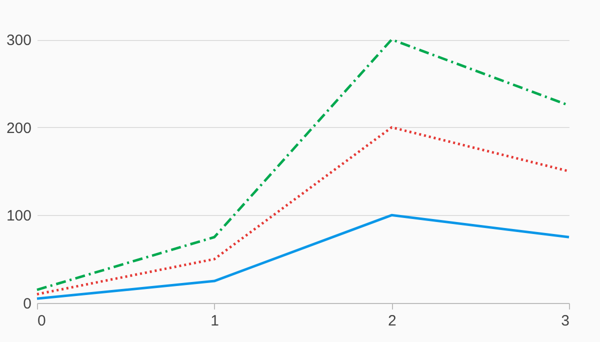  Describe the element at coordinates (19, 41) in the screenshot. I see `y-tick-label: 300` at that location.